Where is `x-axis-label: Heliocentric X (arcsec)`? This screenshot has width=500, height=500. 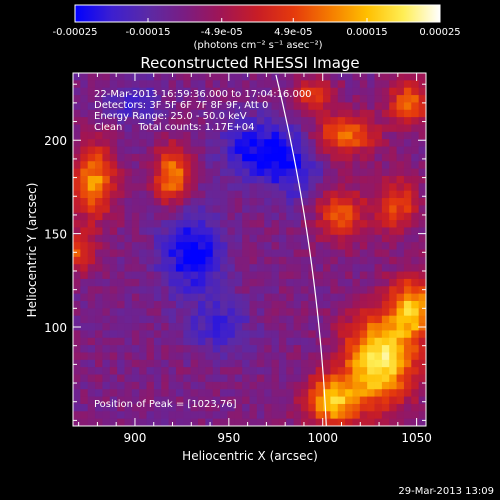 x-axis-label: Heliocentric X (arcsec) is located at coordinates (250, 456).